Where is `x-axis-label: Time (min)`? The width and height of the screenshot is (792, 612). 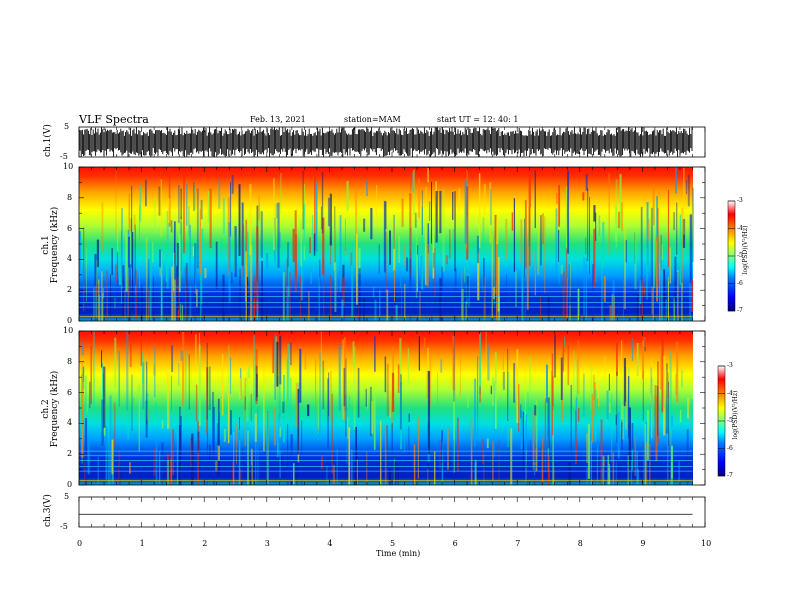
x-axis-label: Time (min) is located at coordinates (398, 553).